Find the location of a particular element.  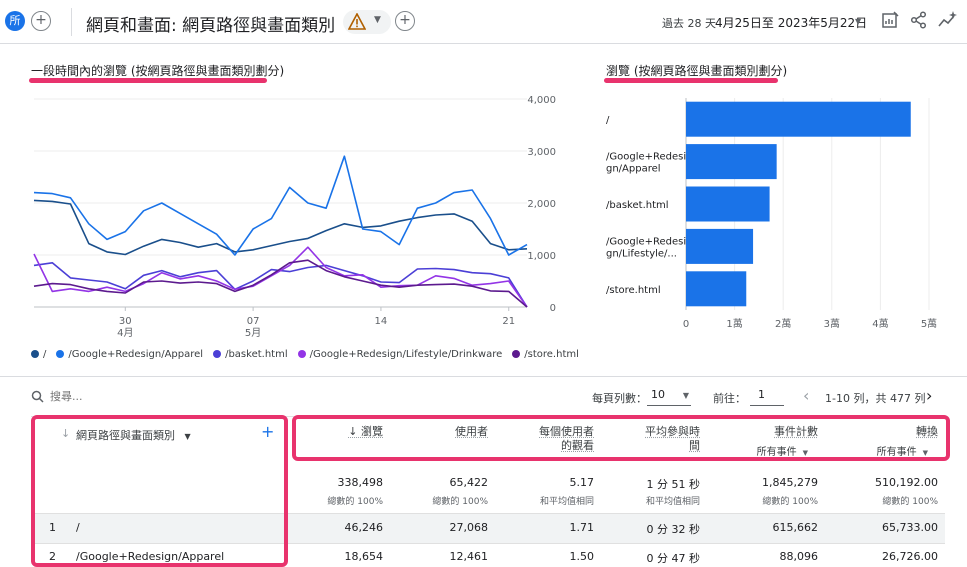

row-rank: 2 is located at coordinates (52, 556).